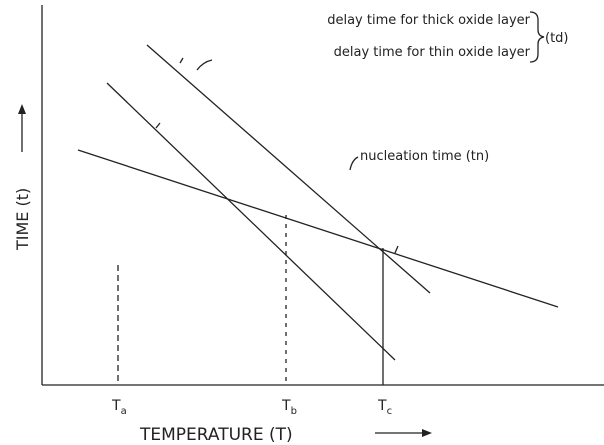  What do you see at coordinates (537, 37) in the screenshot?
I see `brace` at bounding box center [537, 37].